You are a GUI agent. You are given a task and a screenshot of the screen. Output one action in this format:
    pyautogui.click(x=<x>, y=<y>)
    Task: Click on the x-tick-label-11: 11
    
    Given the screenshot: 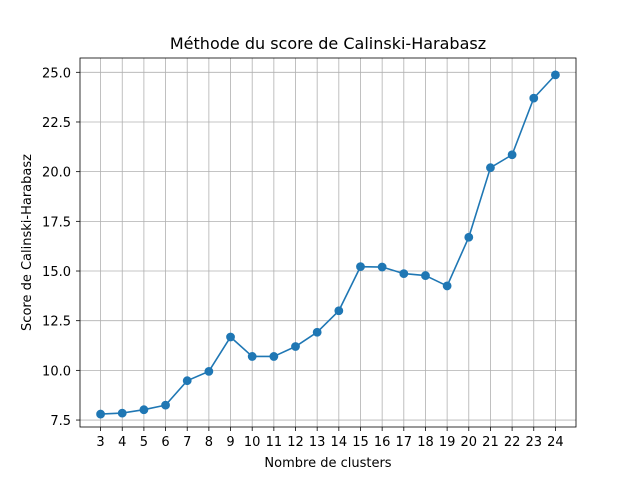 What is the action you would take?
    pyautogui.click(x=274, y=442)
    